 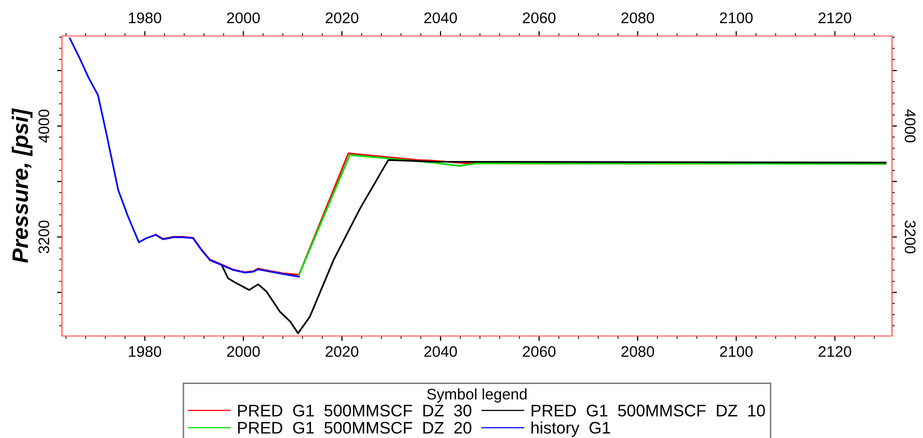 What do you see at coordinates (243, 18) in the screenshot?
I see `x2-tick-label: 2000` at bounding box center [243, 18].